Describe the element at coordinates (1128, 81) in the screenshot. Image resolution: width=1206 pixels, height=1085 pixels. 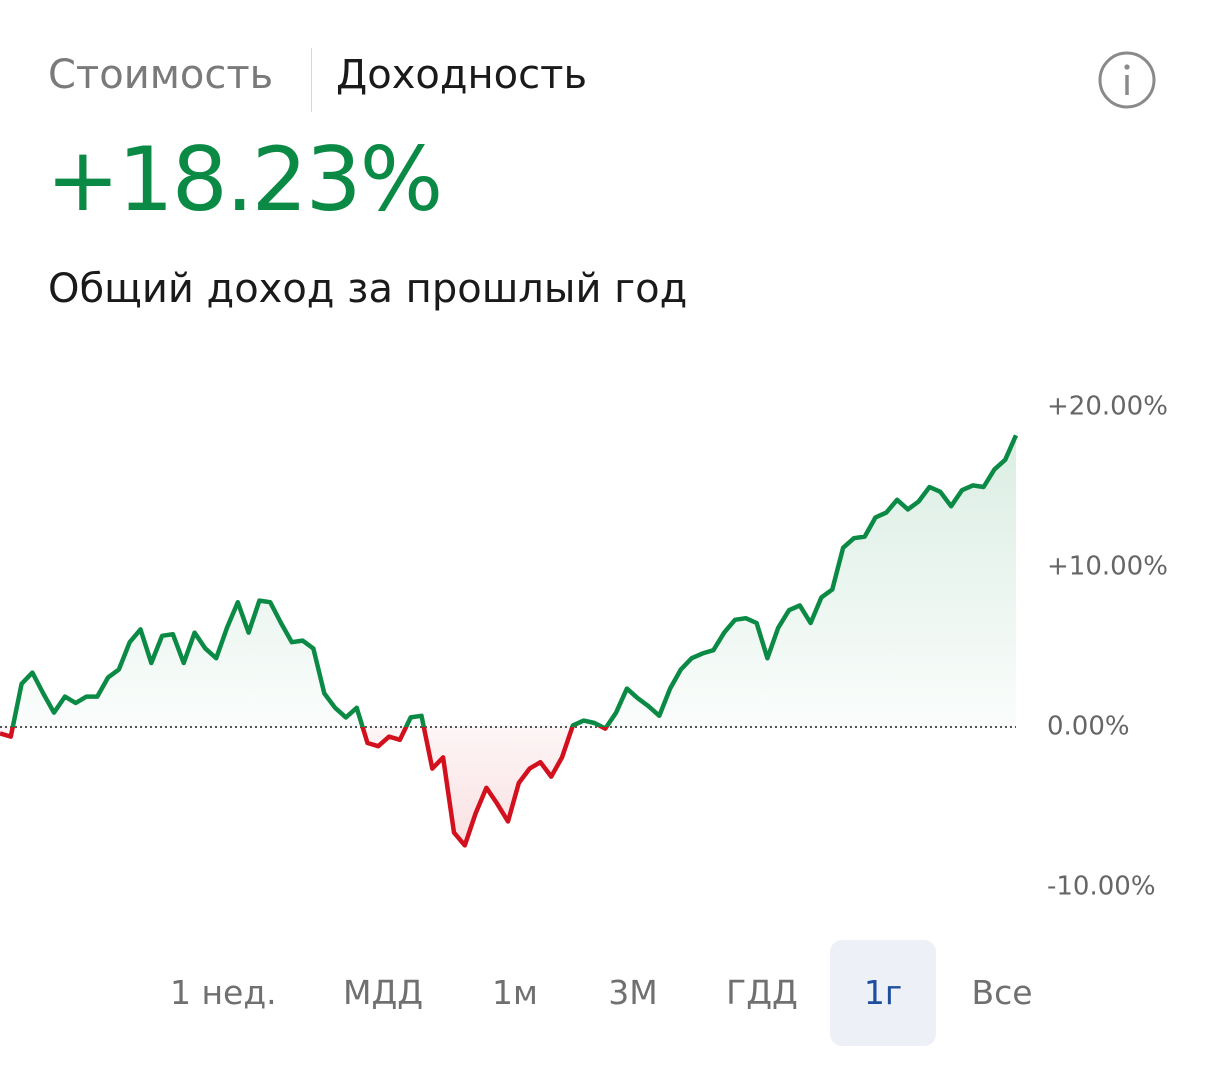
I see `info-icon` at that location.